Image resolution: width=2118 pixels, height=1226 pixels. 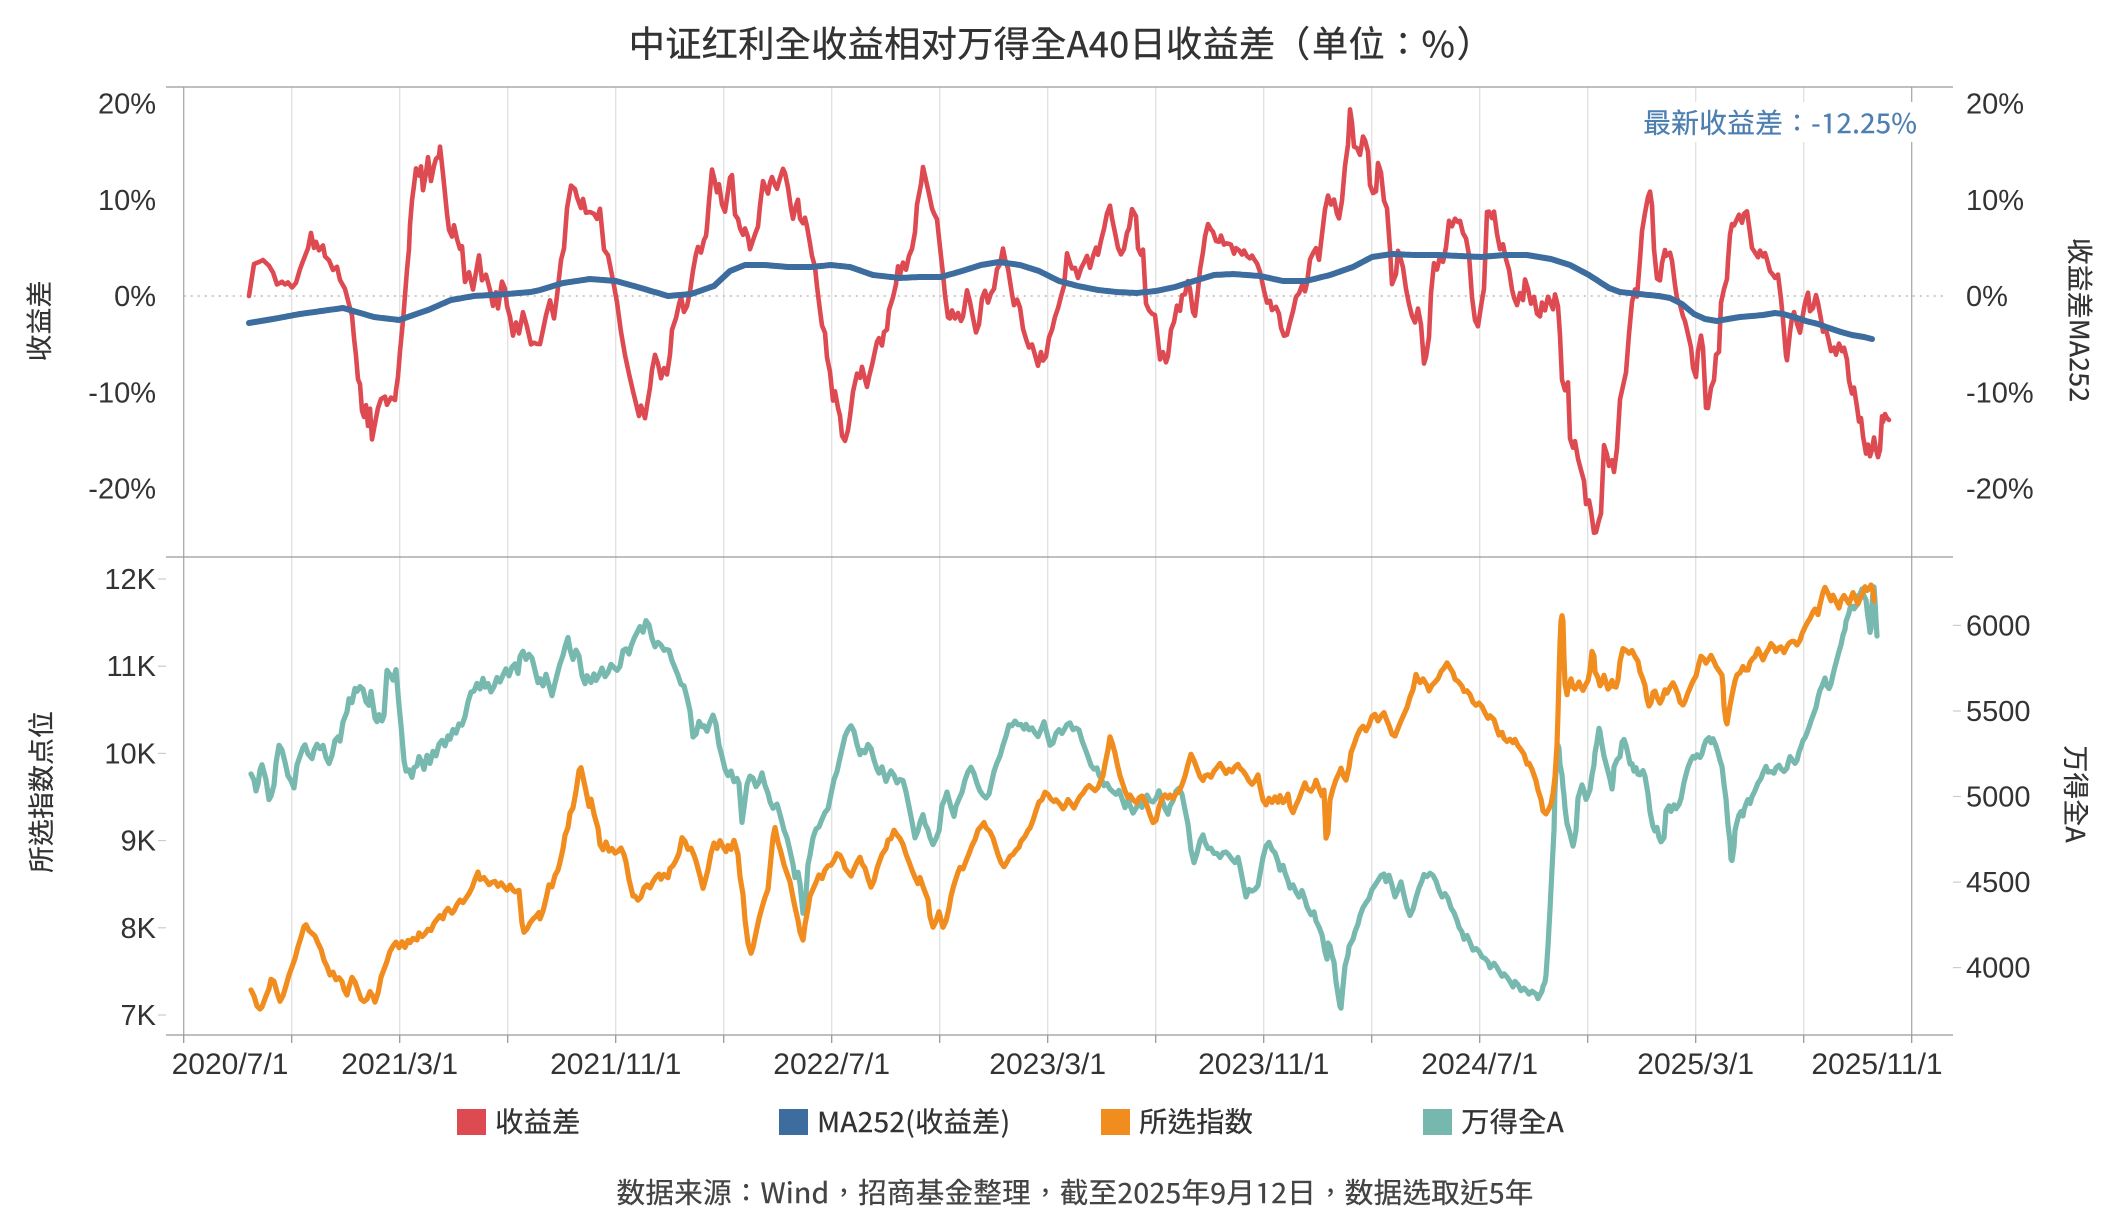 What do you see at coordinates (1998, 626) in the screenshot?
I see `svg-text: 6000` at bounding box center [1998, 626].